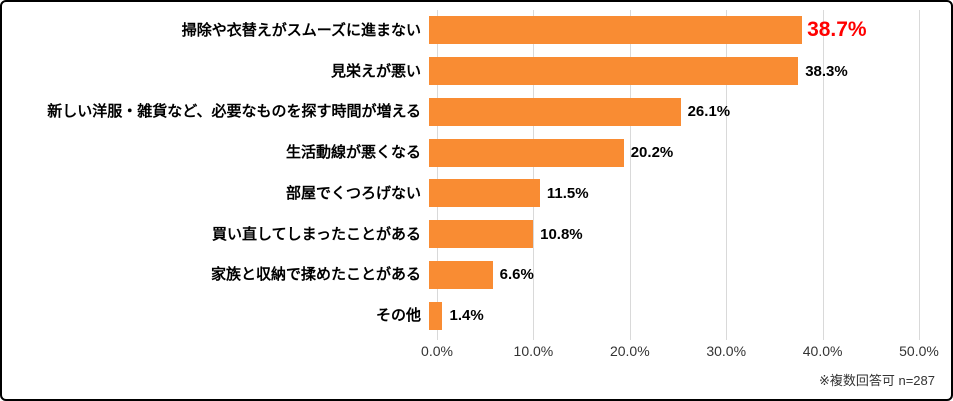 The image size is (953, 401). Describe the element at coordinates (516, 275) in the screenshot. I see `value-label: 6.6%` at that location.